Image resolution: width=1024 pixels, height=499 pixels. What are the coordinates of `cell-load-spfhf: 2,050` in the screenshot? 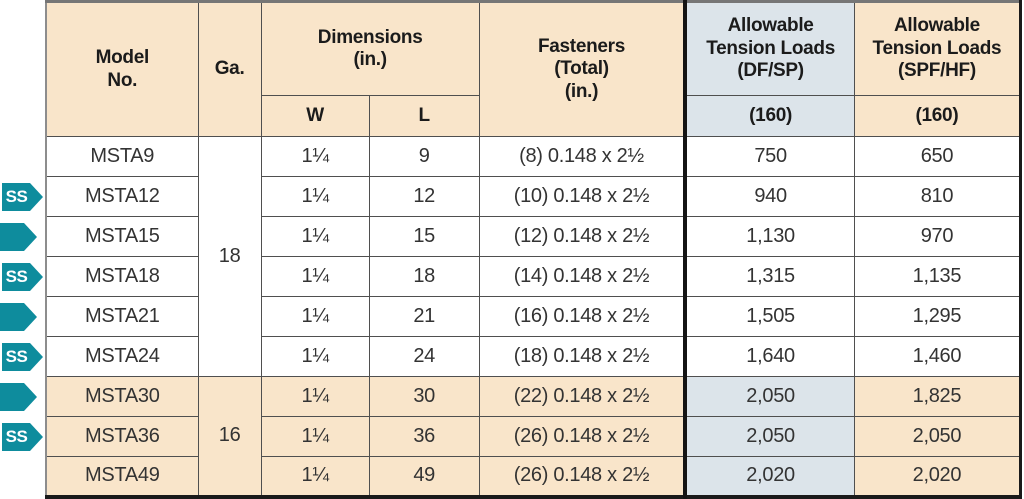 It's located at (937, 436).